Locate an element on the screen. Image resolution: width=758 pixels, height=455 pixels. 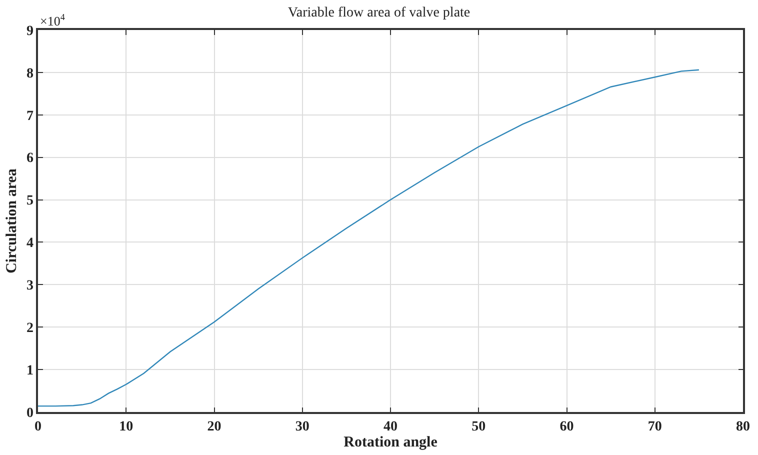
y-tick-label: 3 is located at coordinates (30, 286).